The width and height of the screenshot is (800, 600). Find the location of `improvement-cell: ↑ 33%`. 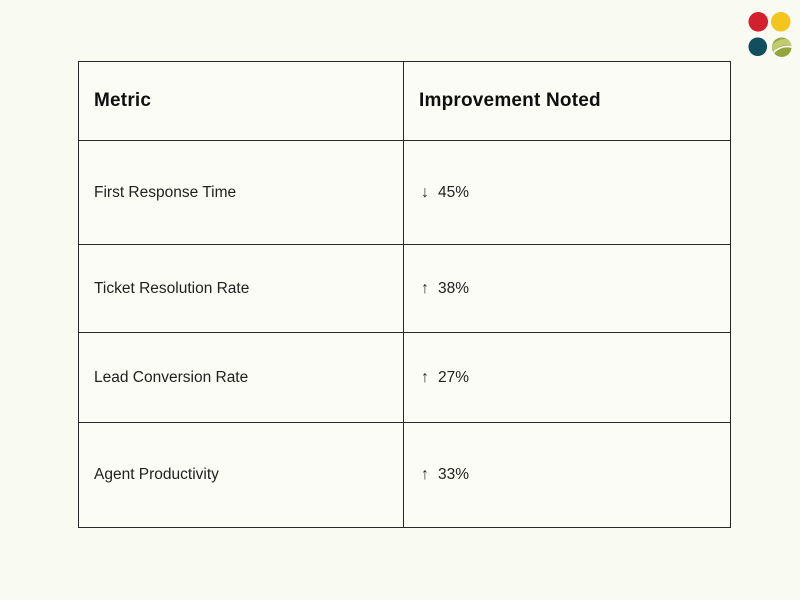

improvement-cell: ↑ 33% is located at coordinates (567, 475).